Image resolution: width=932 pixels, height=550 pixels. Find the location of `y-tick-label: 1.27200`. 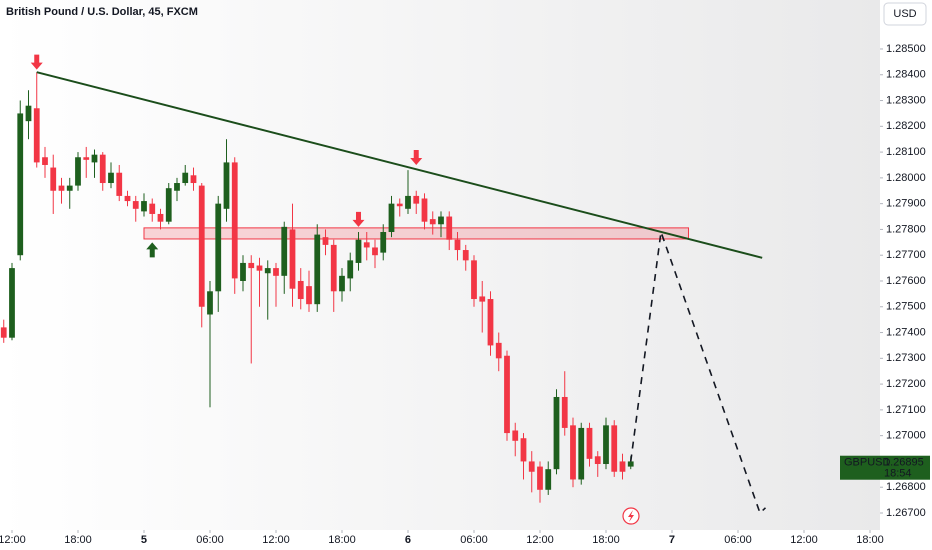

y-tick-label: 1.27200 is located at coordinates (906, 384).